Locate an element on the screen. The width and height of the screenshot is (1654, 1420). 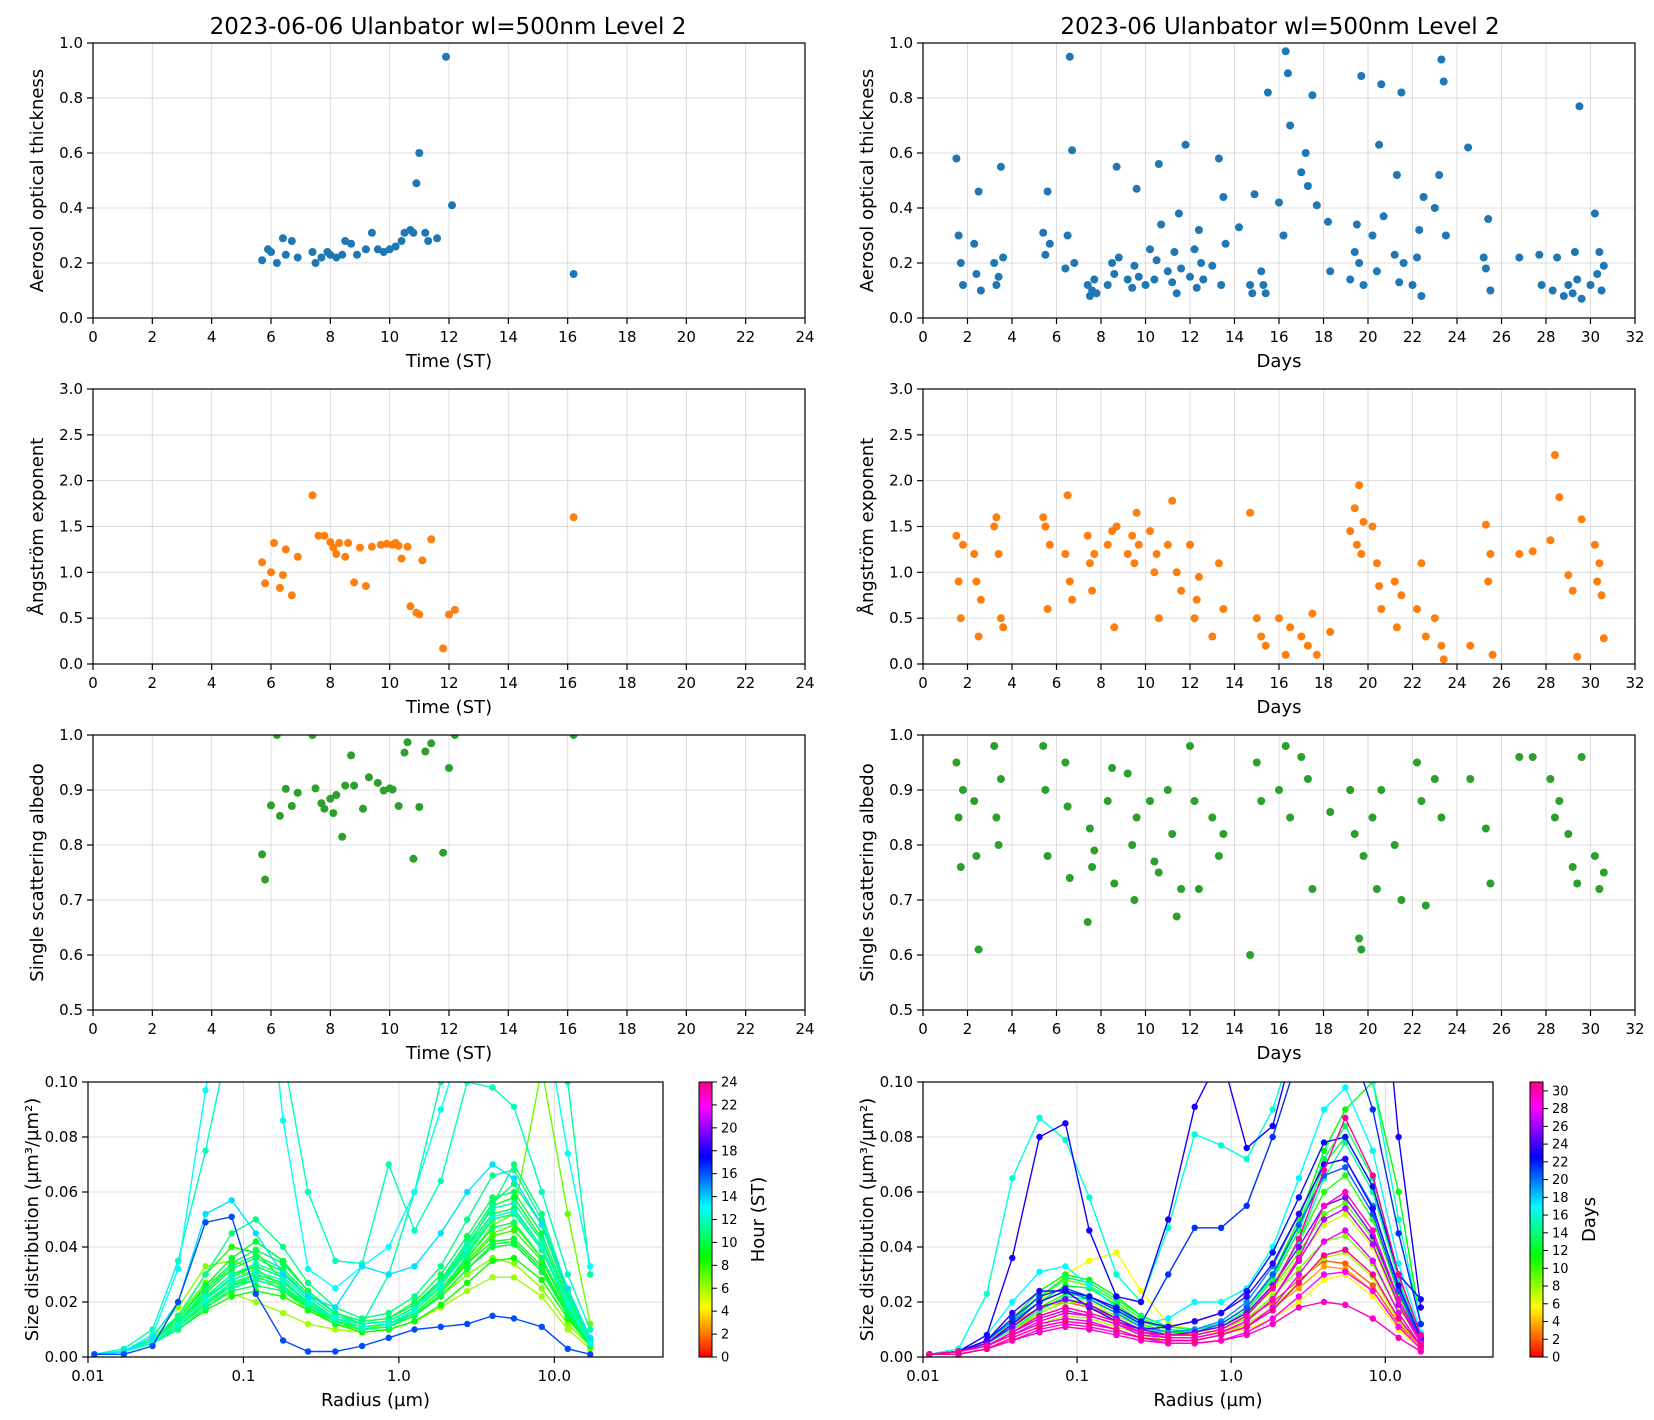
axes-frame is located at coordinates (1208, 1219).